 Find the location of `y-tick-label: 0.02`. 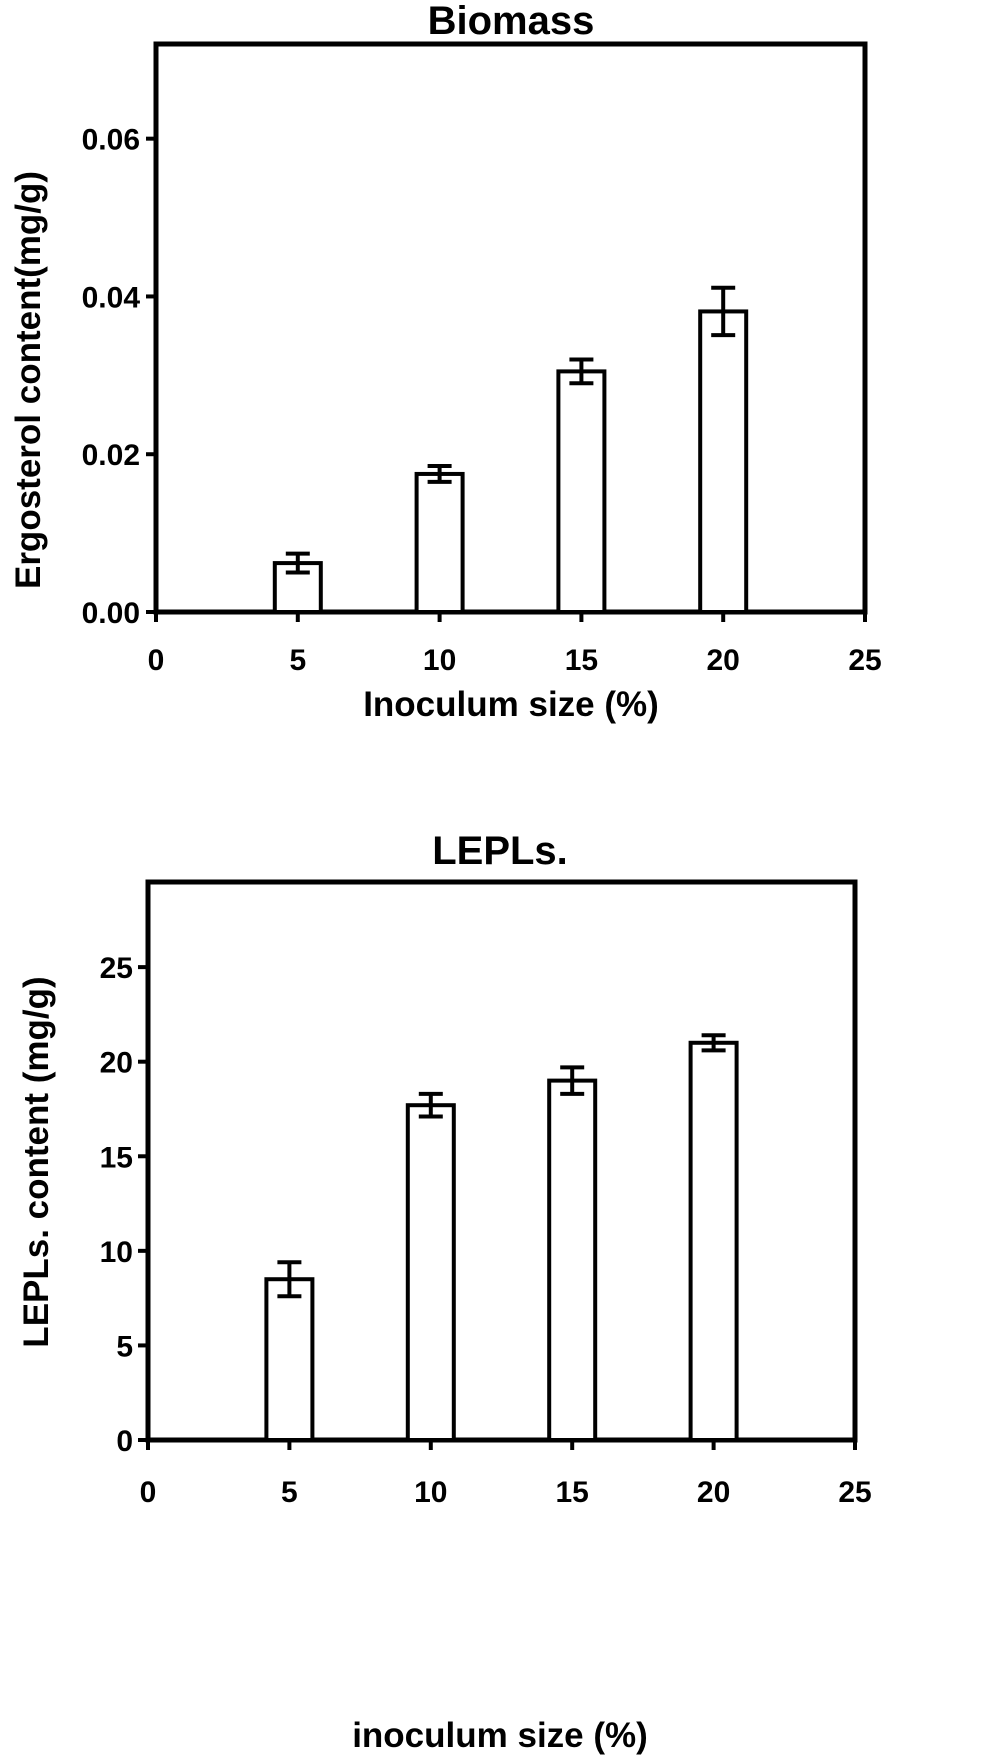

y-tick-label: 0.02 is located at coordinates (111, 455).